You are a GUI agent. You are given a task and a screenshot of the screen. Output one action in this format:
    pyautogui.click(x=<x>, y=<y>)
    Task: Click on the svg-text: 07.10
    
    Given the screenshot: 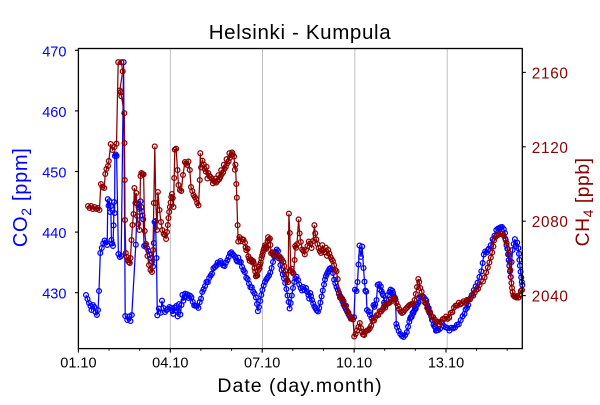 What is the action you would take?
    pyautogui.click(x=262, y=364)
    